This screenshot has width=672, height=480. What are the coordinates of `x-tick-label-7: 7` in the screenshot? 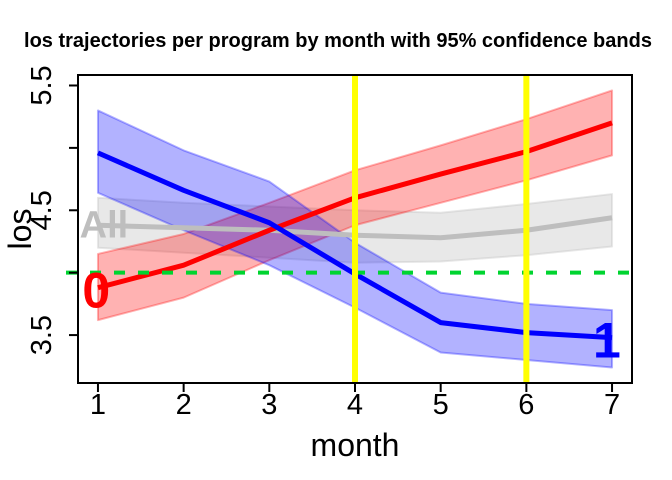 It's located at (612, 405).